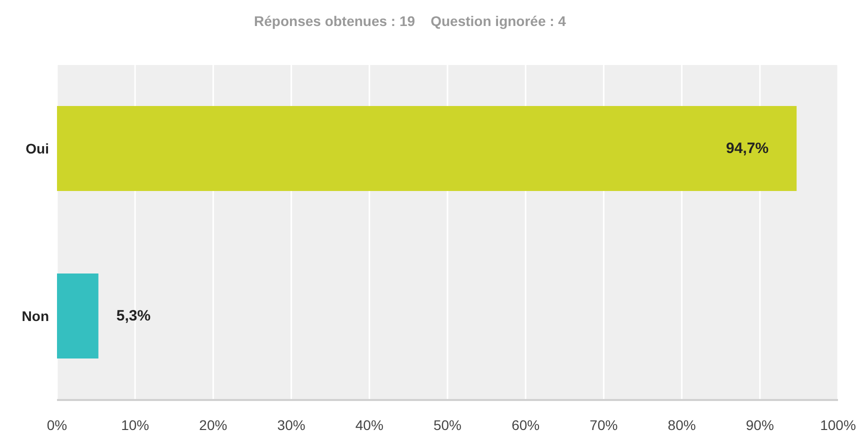  Describe the element at coordinates (369, 424) in the screenshot. I see `x-tick-label: 40%` at that location.